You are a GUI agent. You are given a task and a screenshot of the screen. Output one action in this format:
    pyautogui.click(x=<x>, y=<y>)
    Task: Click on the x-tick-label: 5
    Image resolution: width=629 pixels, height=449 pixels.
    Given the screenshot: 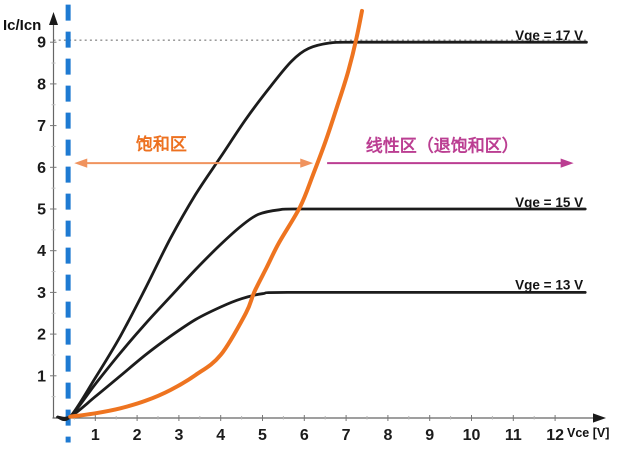 What is the action you would take?
    pyautogui.click(x=262, y=435)
    